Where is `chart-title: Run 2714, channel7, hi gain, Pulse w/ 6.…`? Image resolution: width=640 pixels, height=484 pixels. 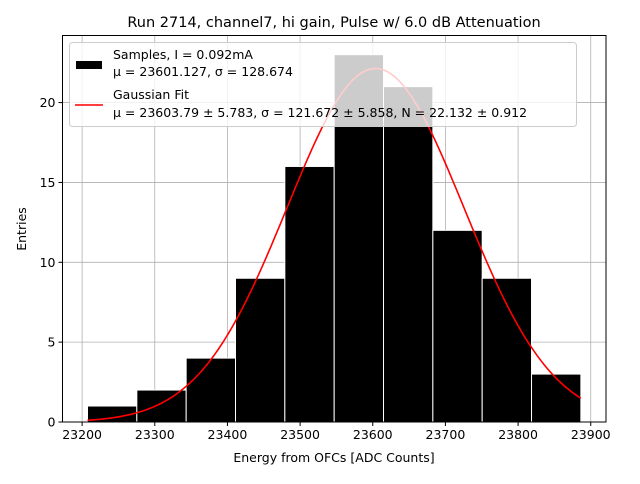 chart-title: Run 2714, channel7, hi gain, Pulse w/ 6.… is located at coordinates (333, 23).